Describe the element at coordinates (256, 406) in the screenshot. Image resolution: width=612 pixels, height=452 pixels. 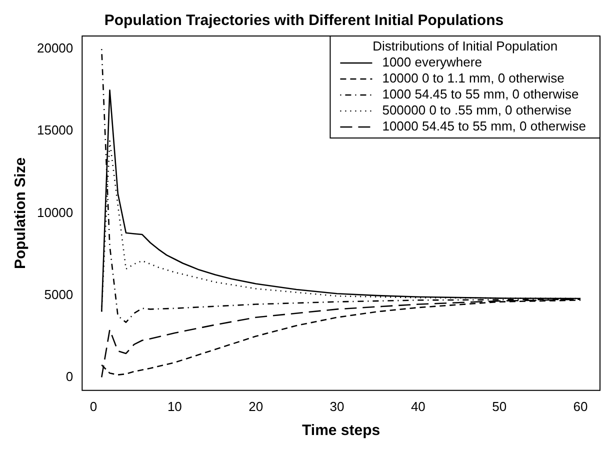
I see `x-tick-label: 20` at that location.